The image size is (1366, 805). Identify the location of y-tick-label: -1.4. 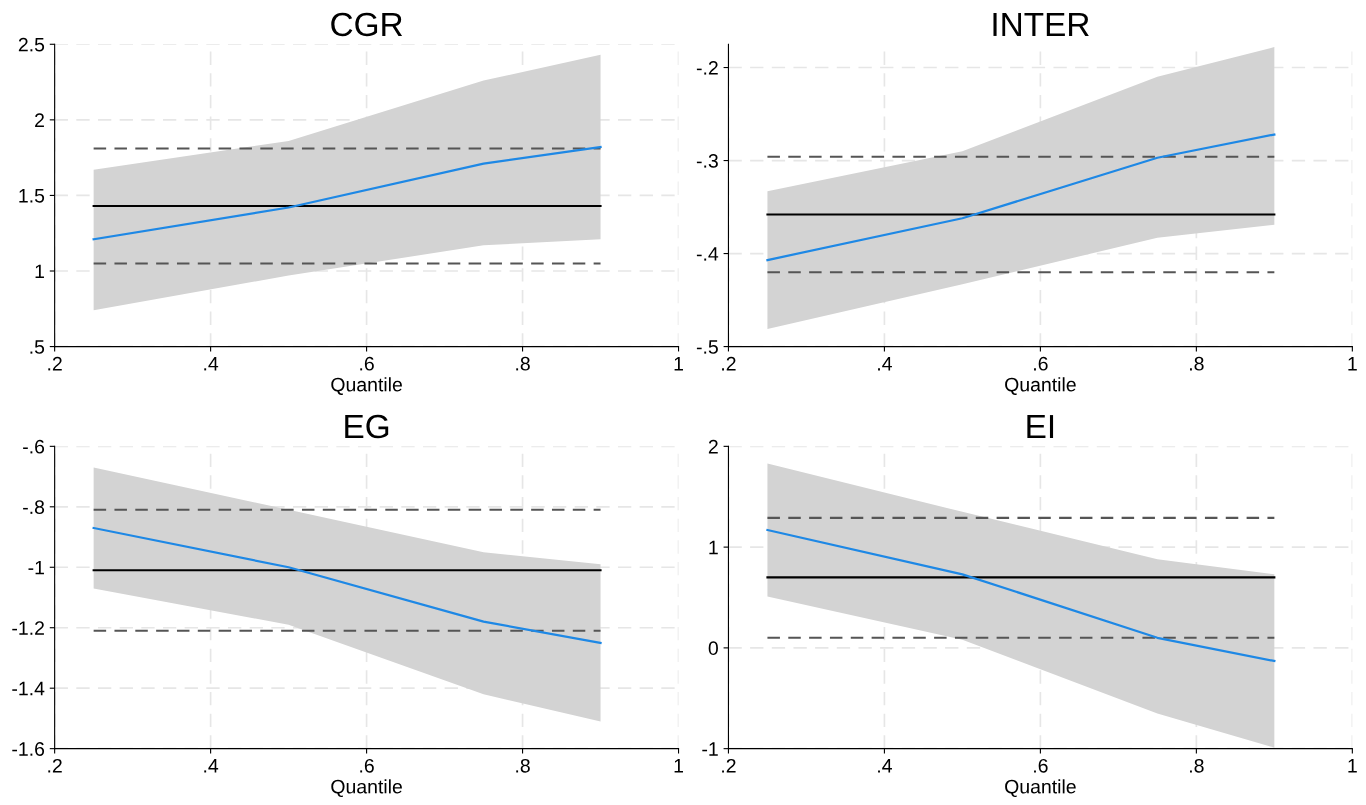
(28, 688).